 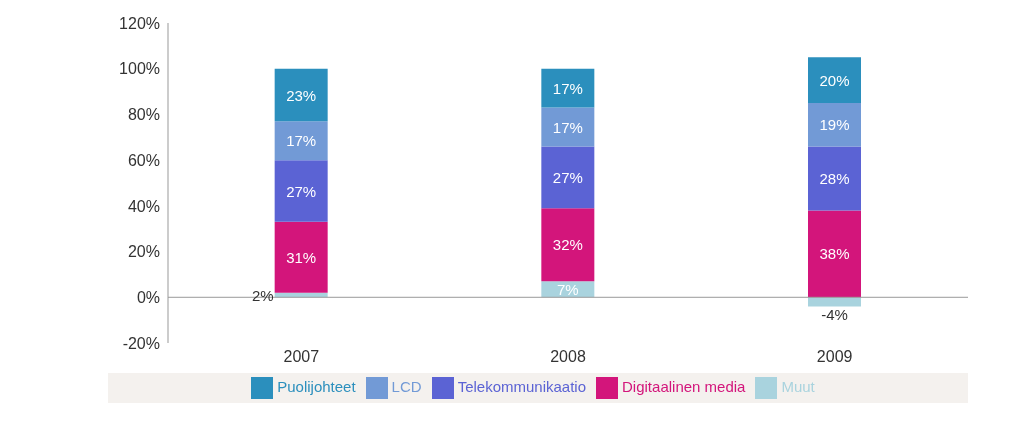 I want to click on y-tick-label: -20%, so click(x=141, y=343).